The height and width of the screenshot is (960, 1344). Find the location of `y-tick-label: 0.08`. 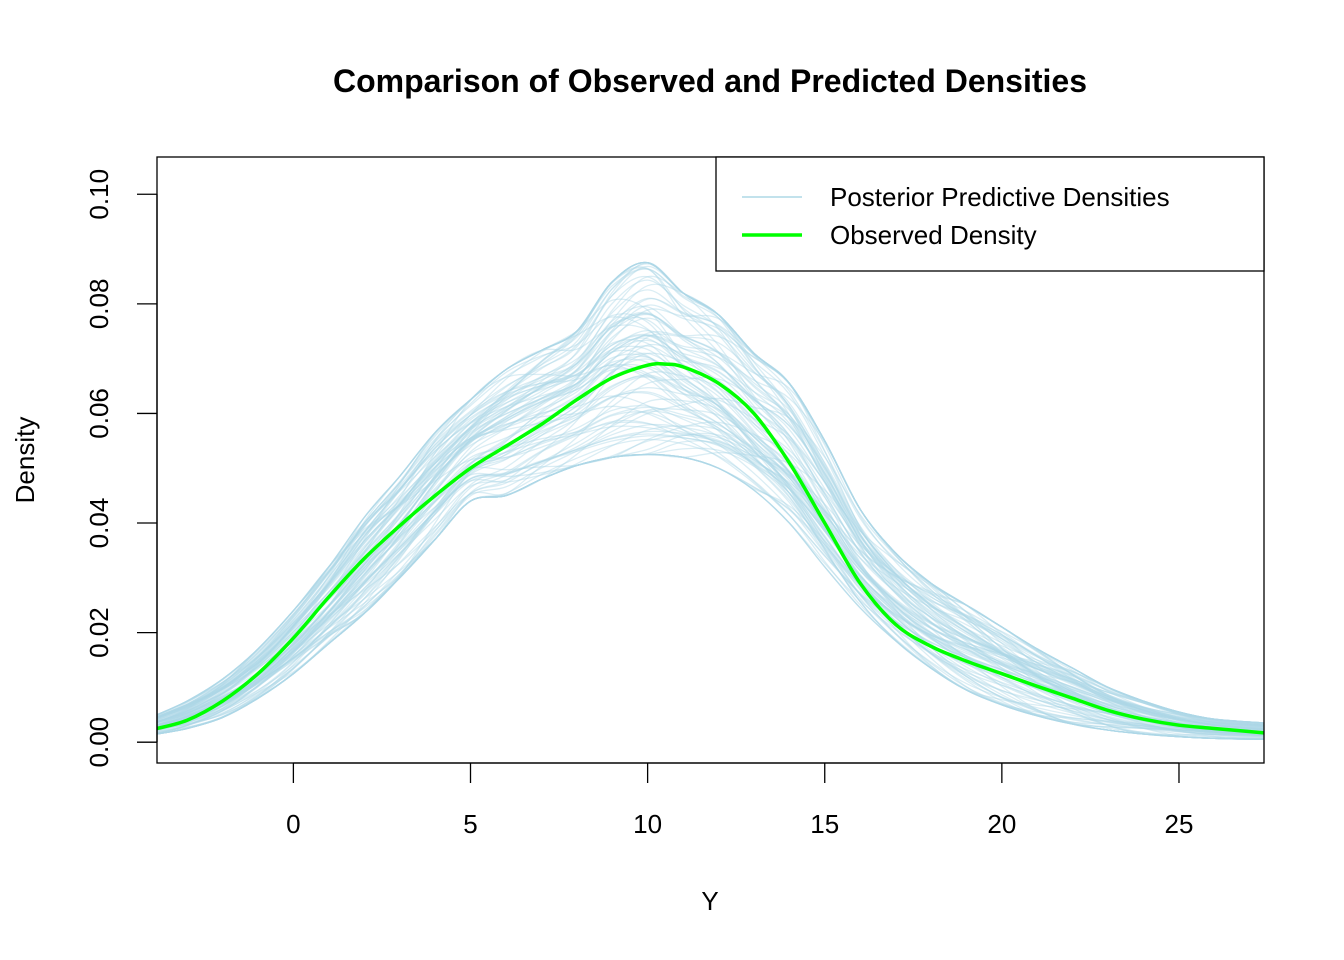

y-tick-label: 0.08 is located at coordinates (99, 304).